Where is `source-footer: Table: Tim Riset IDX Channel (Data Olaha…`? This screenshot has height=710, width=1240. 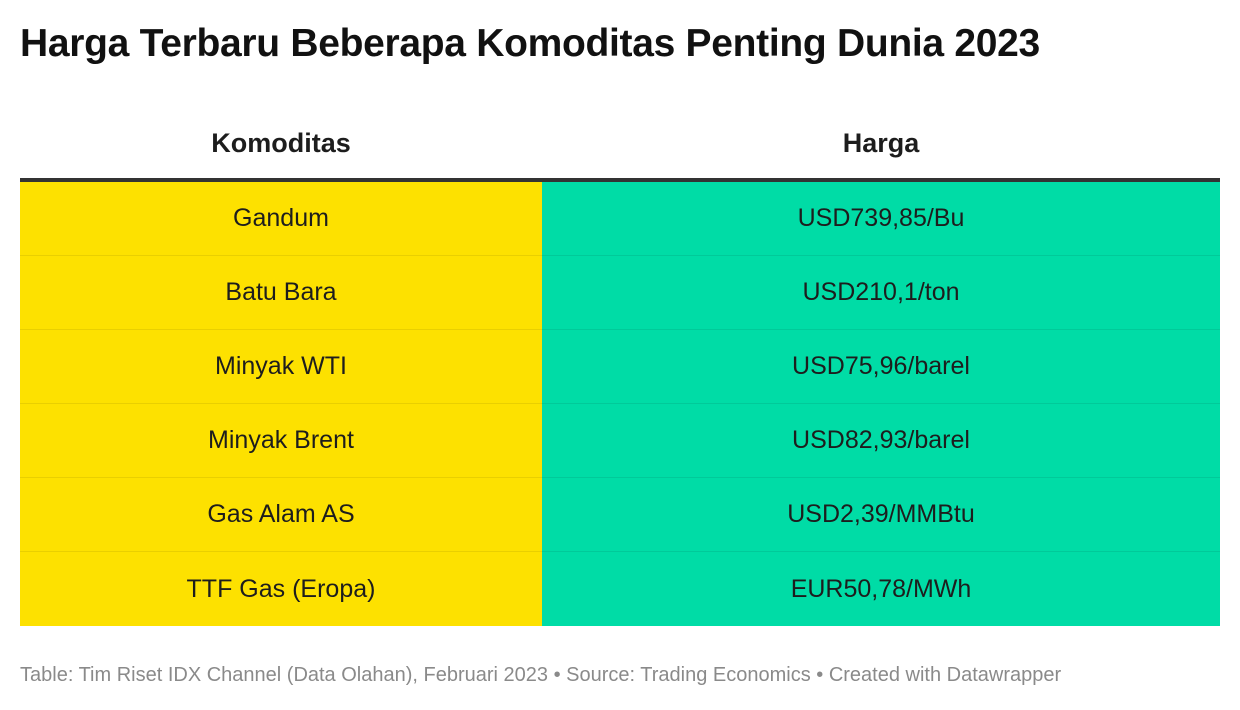 source-footer: Table: Tim Riset IDX Channel (Data Olaha… is located at coordinates (541, 675).